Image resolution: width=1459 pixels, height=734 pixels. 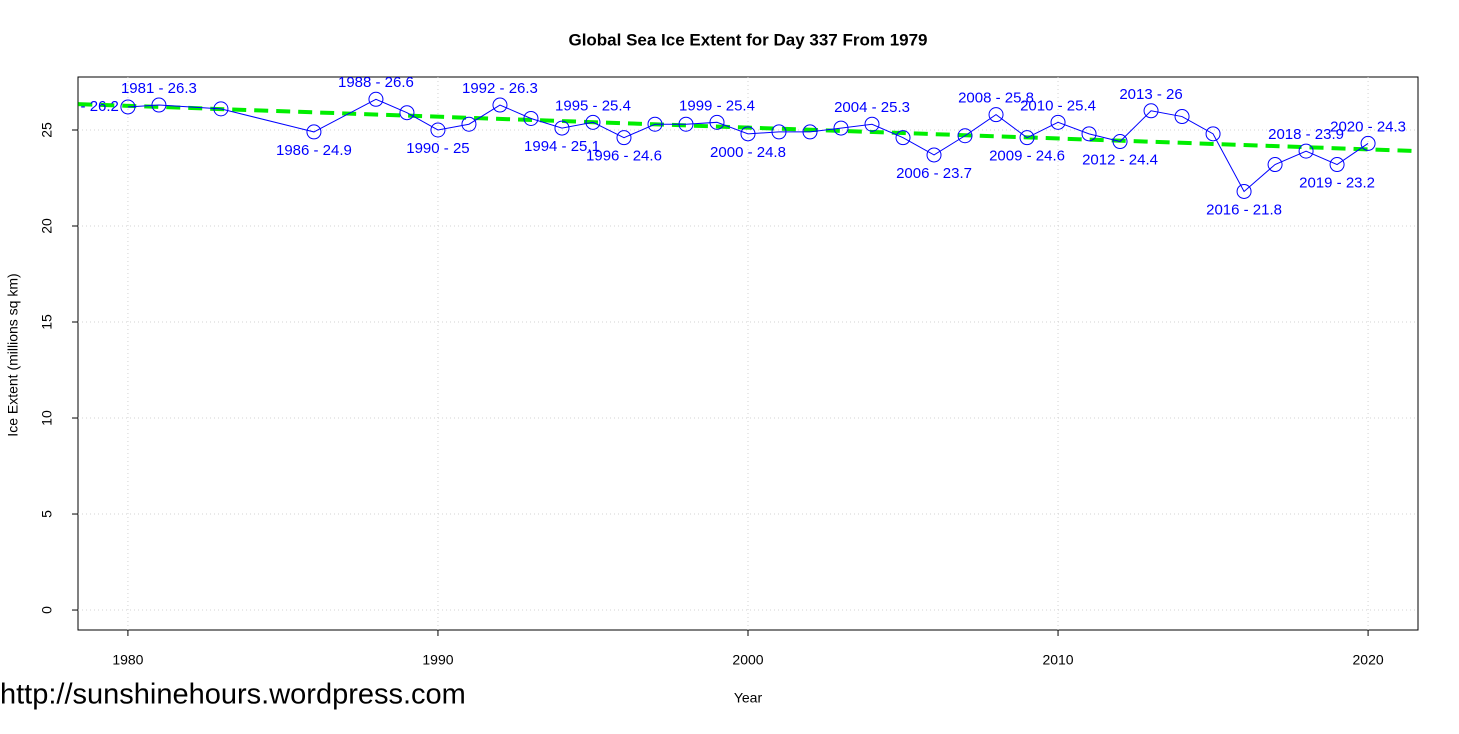 I want to click on data-label: 1999 - 25.4, so click(x=717, y=105).